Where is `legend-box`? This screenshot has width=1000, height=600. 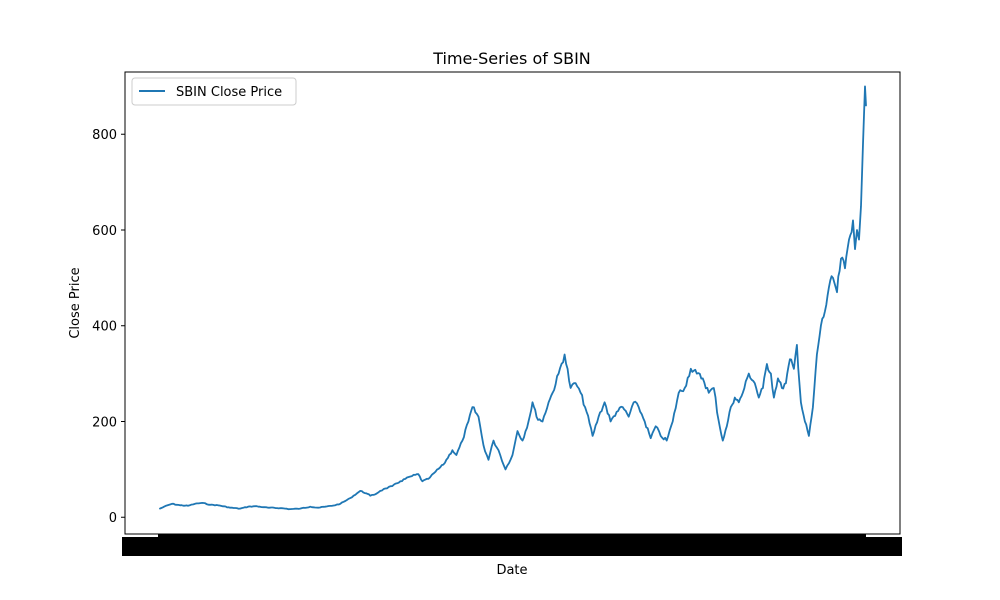 legend-box is located at coordinates (214, 91).